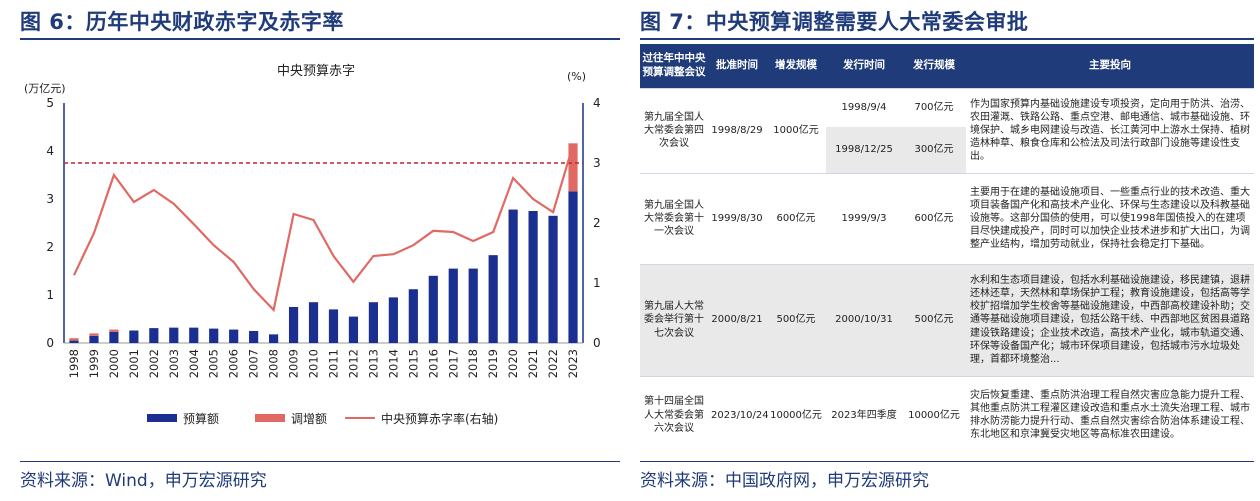 The height and width of the screenshot is (501, 1260). Describe the element at coordinates (314, 363) in the screenshot. I see `x-tick-label: 2010` at that location.